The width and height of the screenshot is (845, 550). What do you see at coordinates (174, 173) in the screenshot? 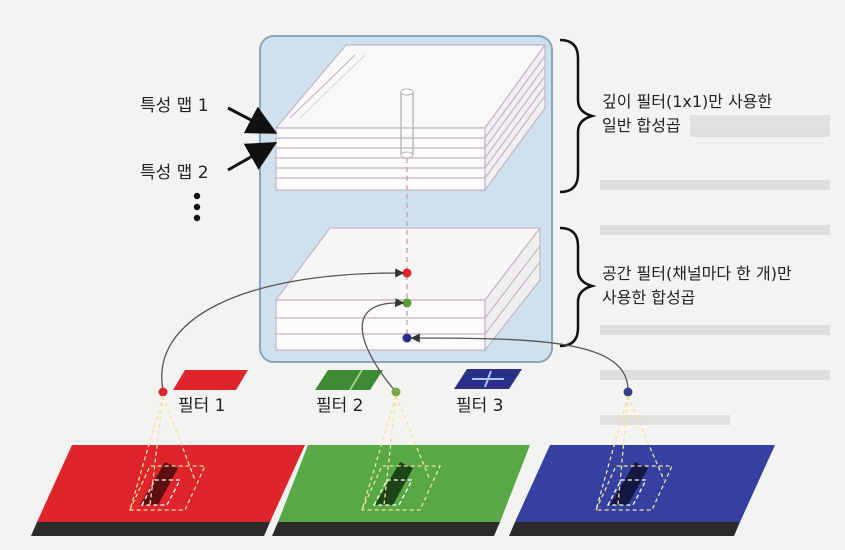
I see `feature-map-2-label: 특성 맵 2` at bounding box center [174, 173].